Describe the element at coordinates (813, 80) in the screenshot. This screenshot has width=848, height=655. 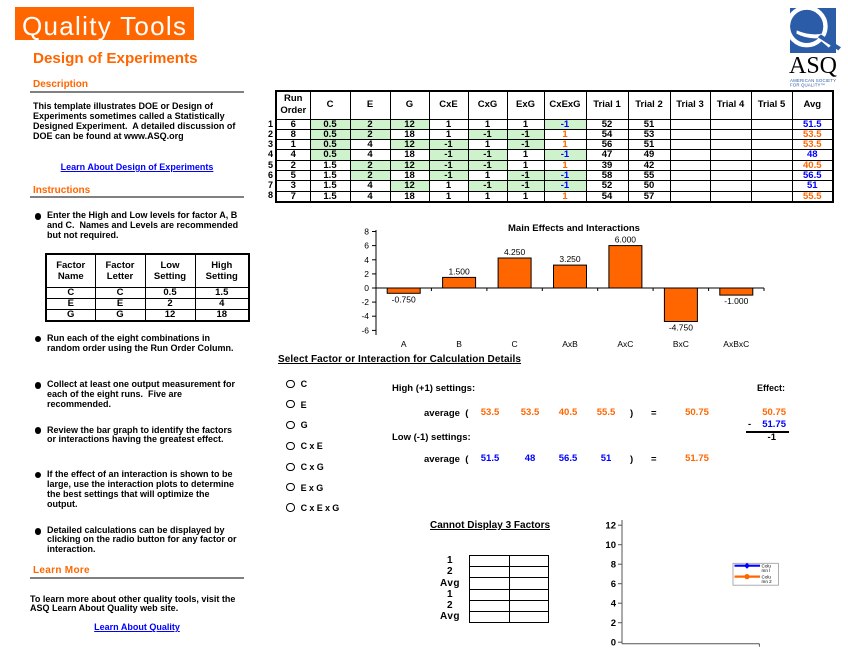
I see `svg-text: AMERICAN SOCIETY` at that location.